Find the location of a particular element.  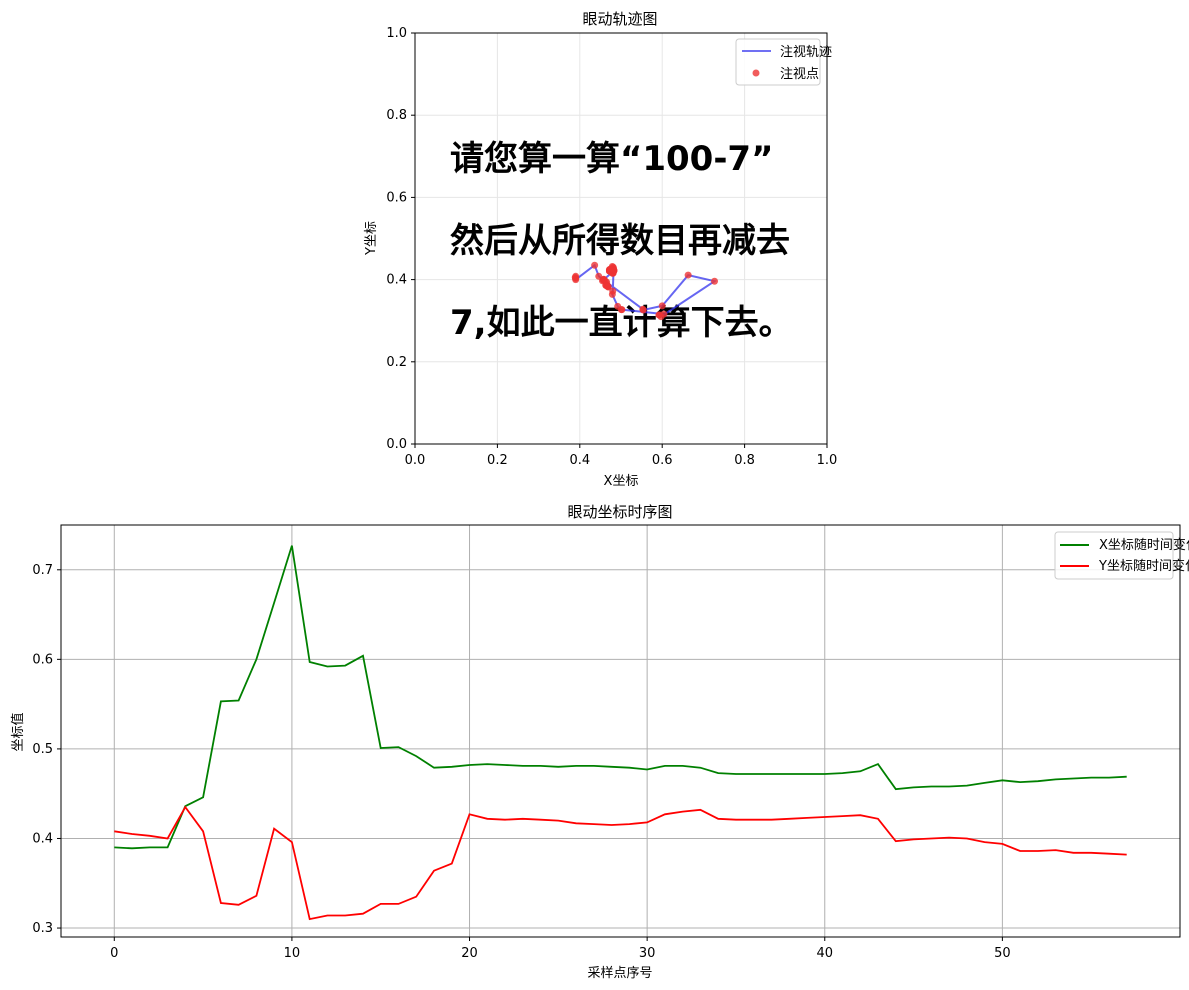

y-tick-label: 0.5 is located at coordinates (42, 749).